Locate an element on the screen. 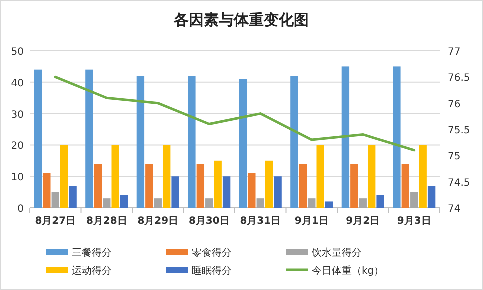 The height and width of the screenshot is (290, 483). y2-tick-label: 75.5 is located at coordinates (459, 131).